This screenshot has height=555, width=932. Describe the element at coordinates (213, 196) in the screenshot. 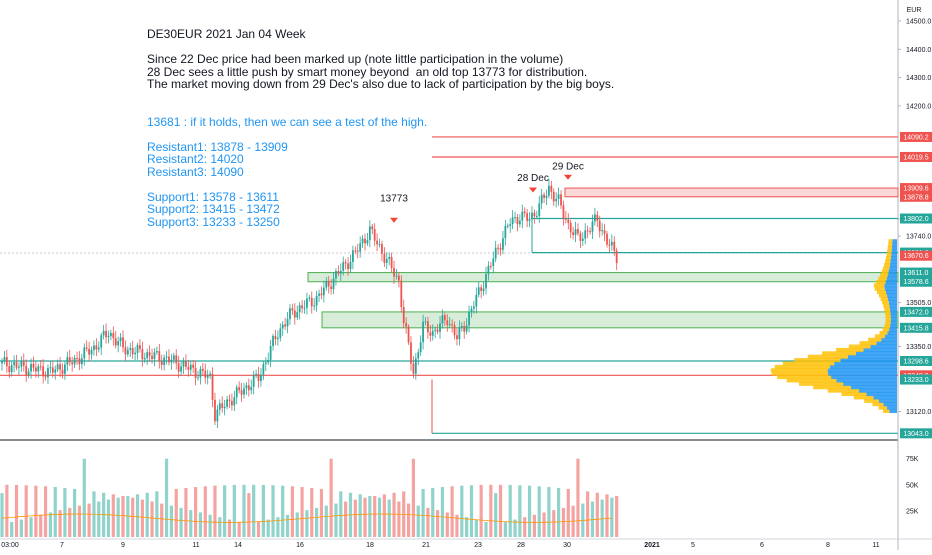

I see `note-support-1: Support1: 13578 - 13611` at that location.